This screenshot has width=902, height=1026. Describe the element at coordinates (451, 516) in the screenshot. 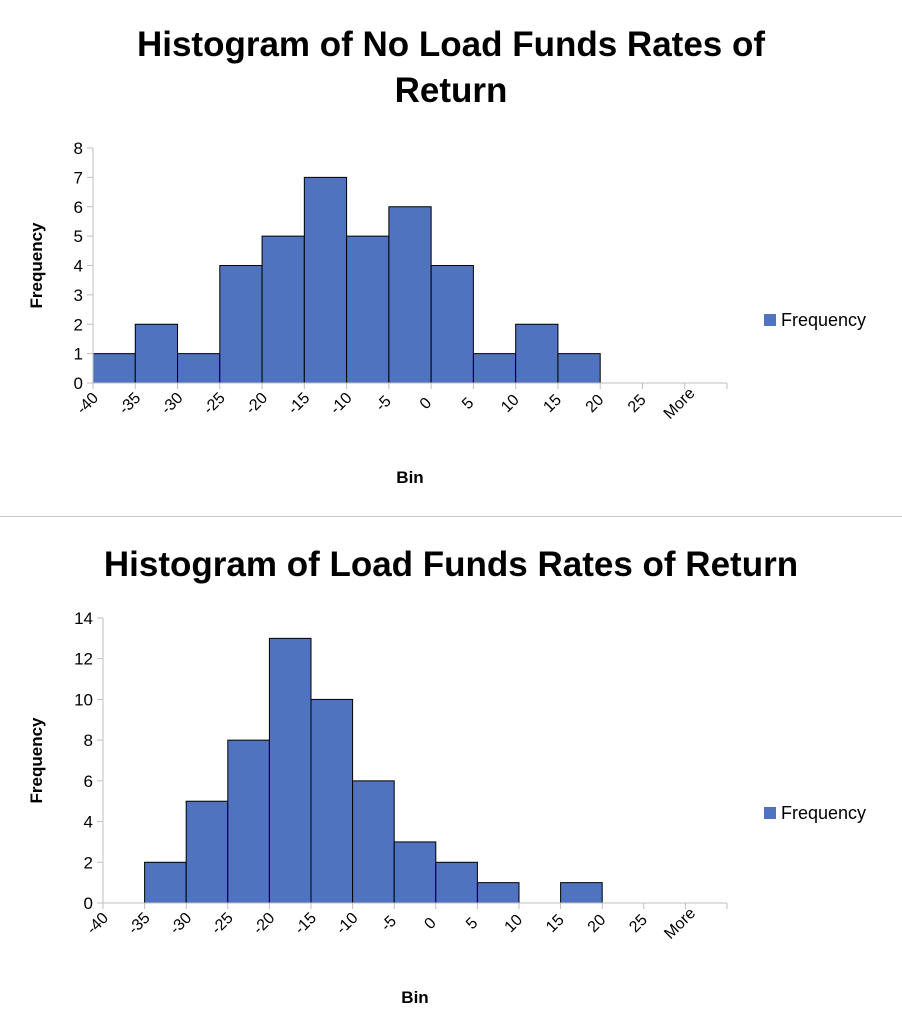

I see `divider` at that location.